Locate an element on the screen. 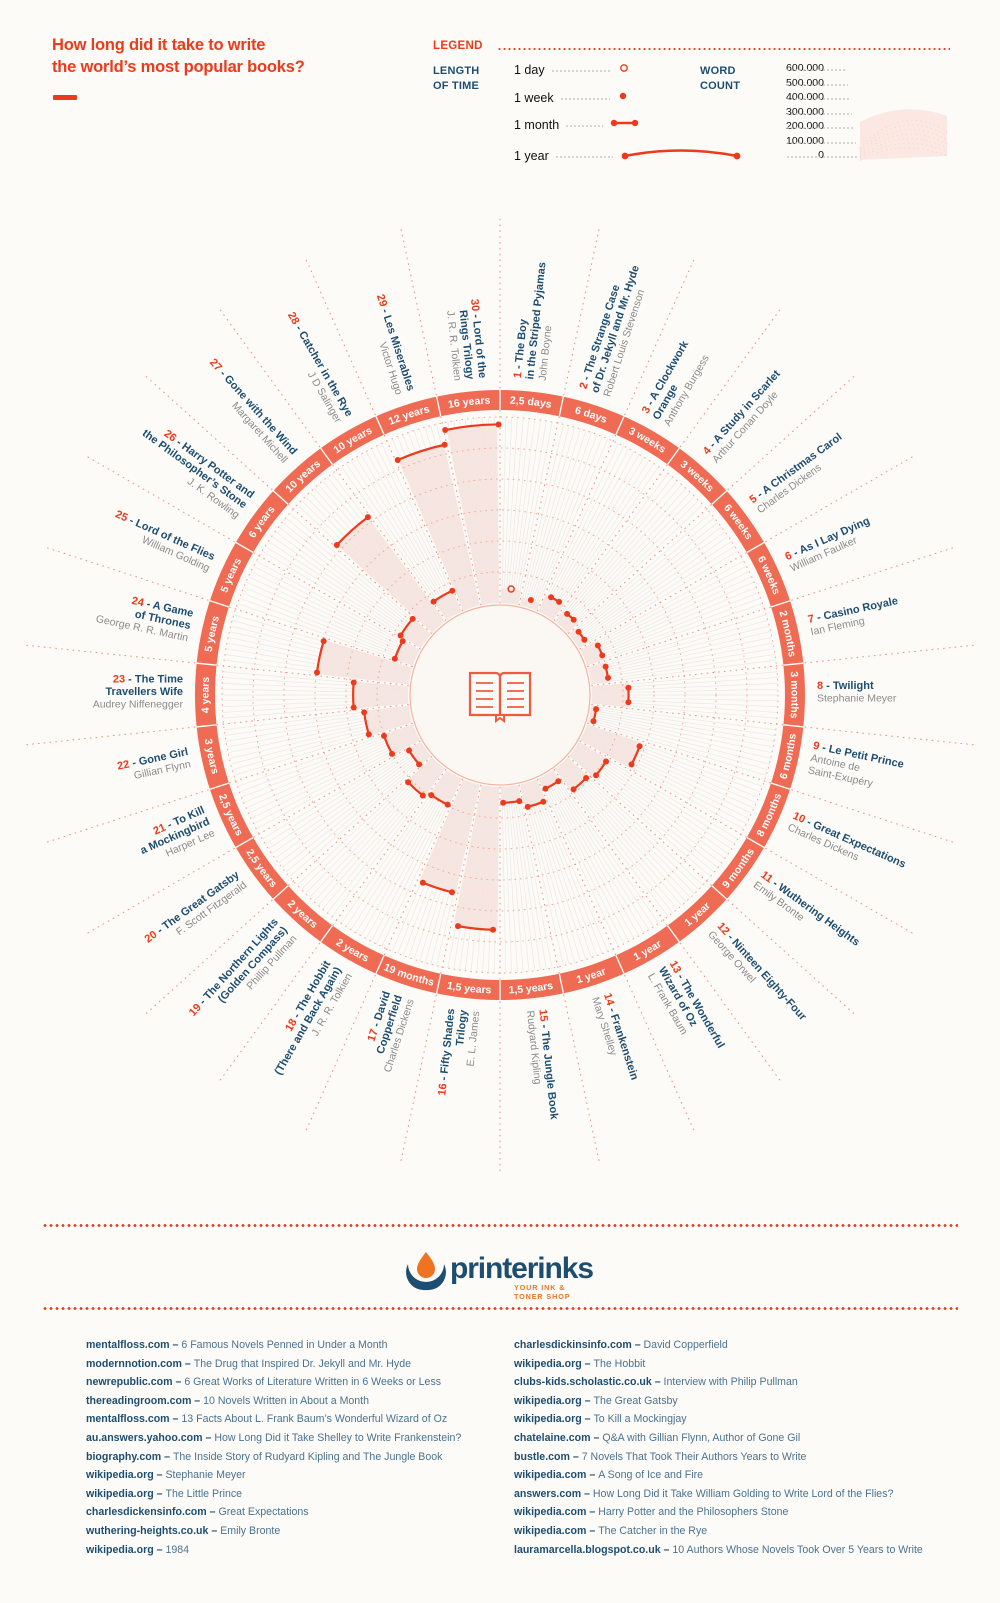  source-site: charlesdickensinfo.com – is located at coordinates (152, 1512).